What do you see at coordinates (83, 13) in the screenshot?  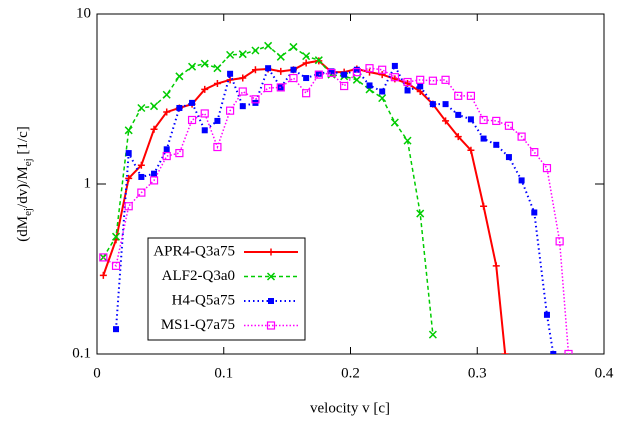 I see `y-tick-label: 10` at bounding box center [83, 13].